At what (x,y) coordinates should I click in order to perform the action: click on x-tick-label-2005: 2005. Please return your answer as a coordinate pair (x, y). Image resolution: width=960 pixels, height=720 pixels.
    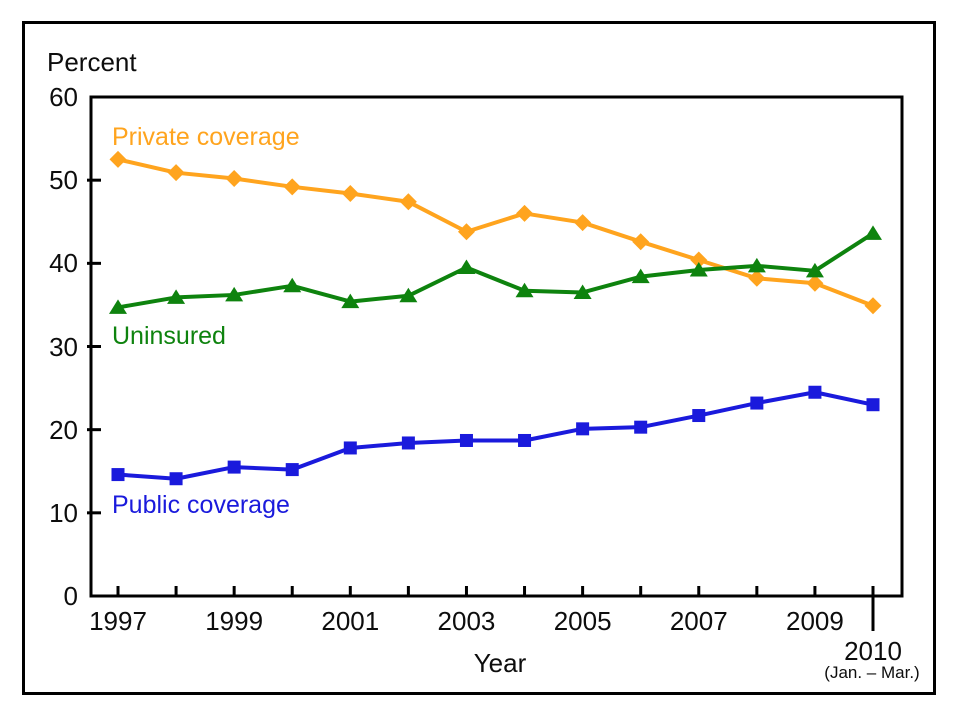
    Looking at the image, I should click on (582, 621).